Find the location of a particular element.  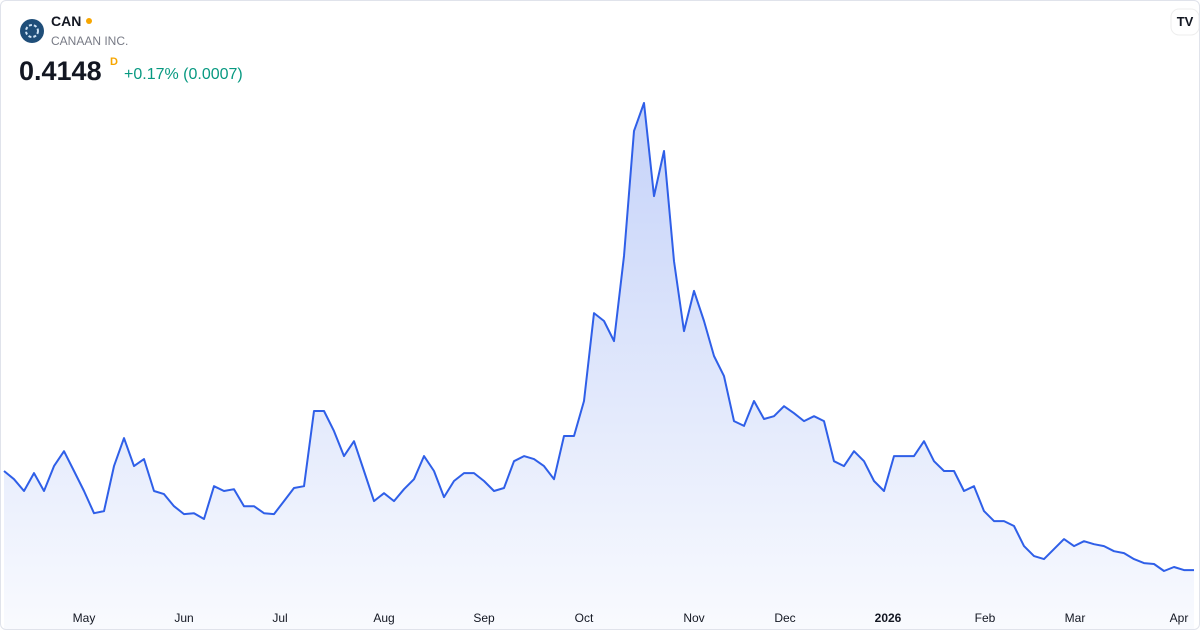

status-dot is located at coordinates (89, 21).